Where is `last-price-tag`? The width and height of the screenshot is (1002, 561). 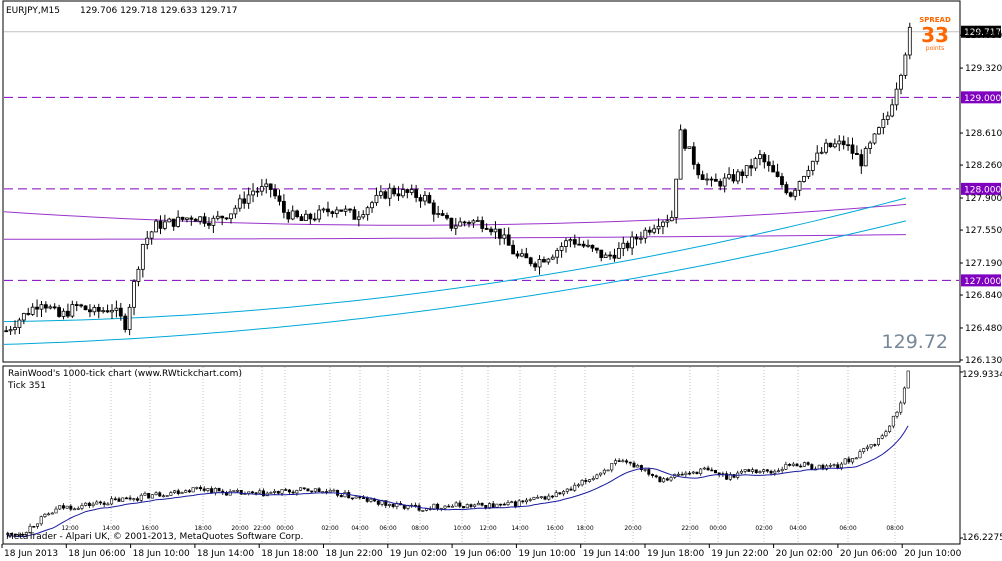 last-price-tag is located at coordinates (981, 31).